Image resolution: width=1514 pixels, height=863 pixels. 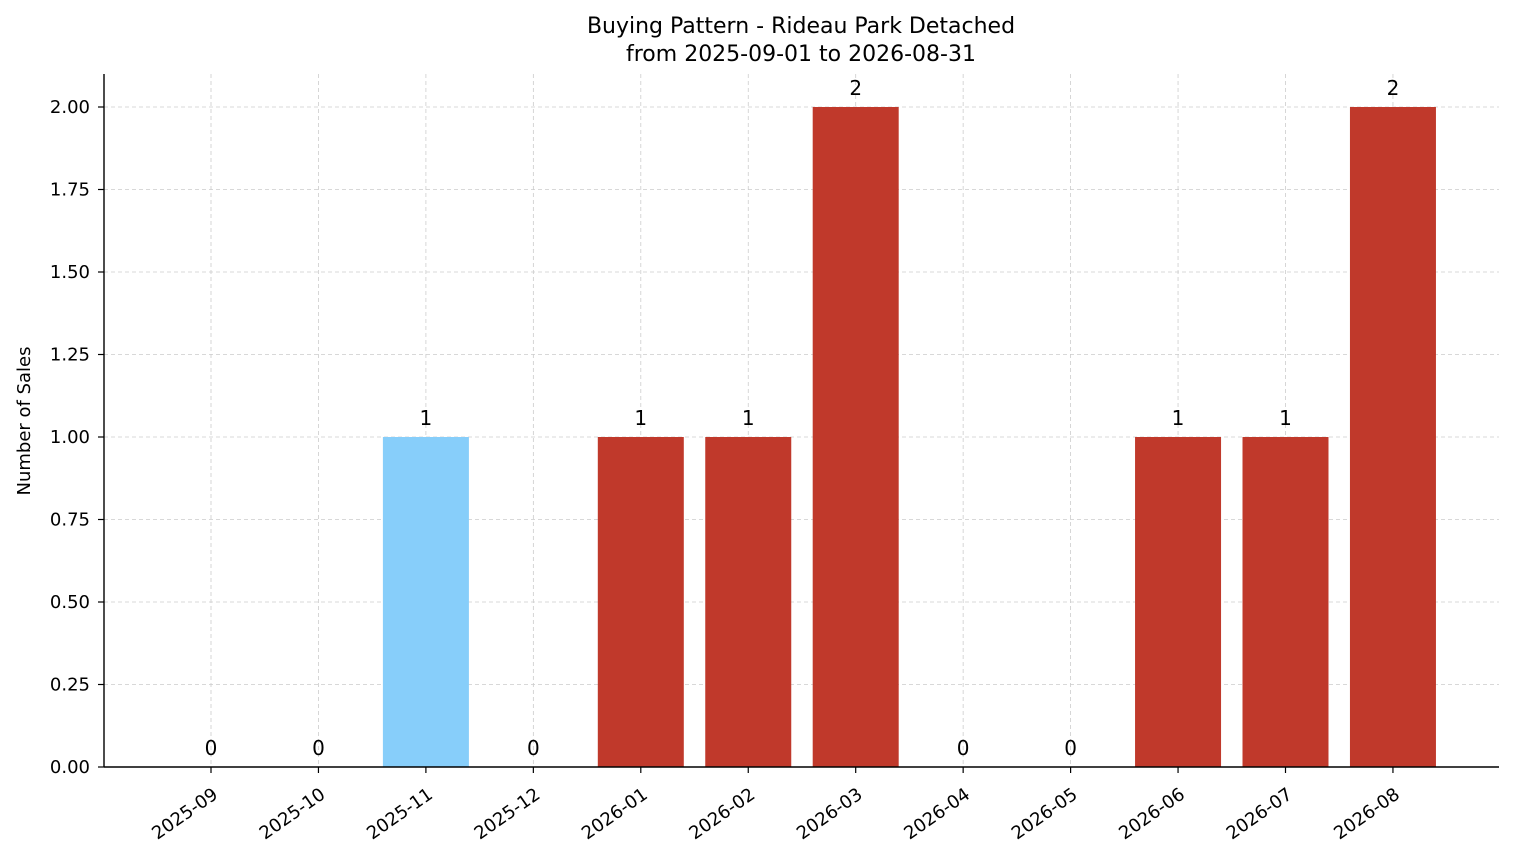 I want to click on y-ticks: 0.00 0.25 0.50 0.75 1.00 1.25 1.50 1.75 2.00, so click(x=77, y=437).